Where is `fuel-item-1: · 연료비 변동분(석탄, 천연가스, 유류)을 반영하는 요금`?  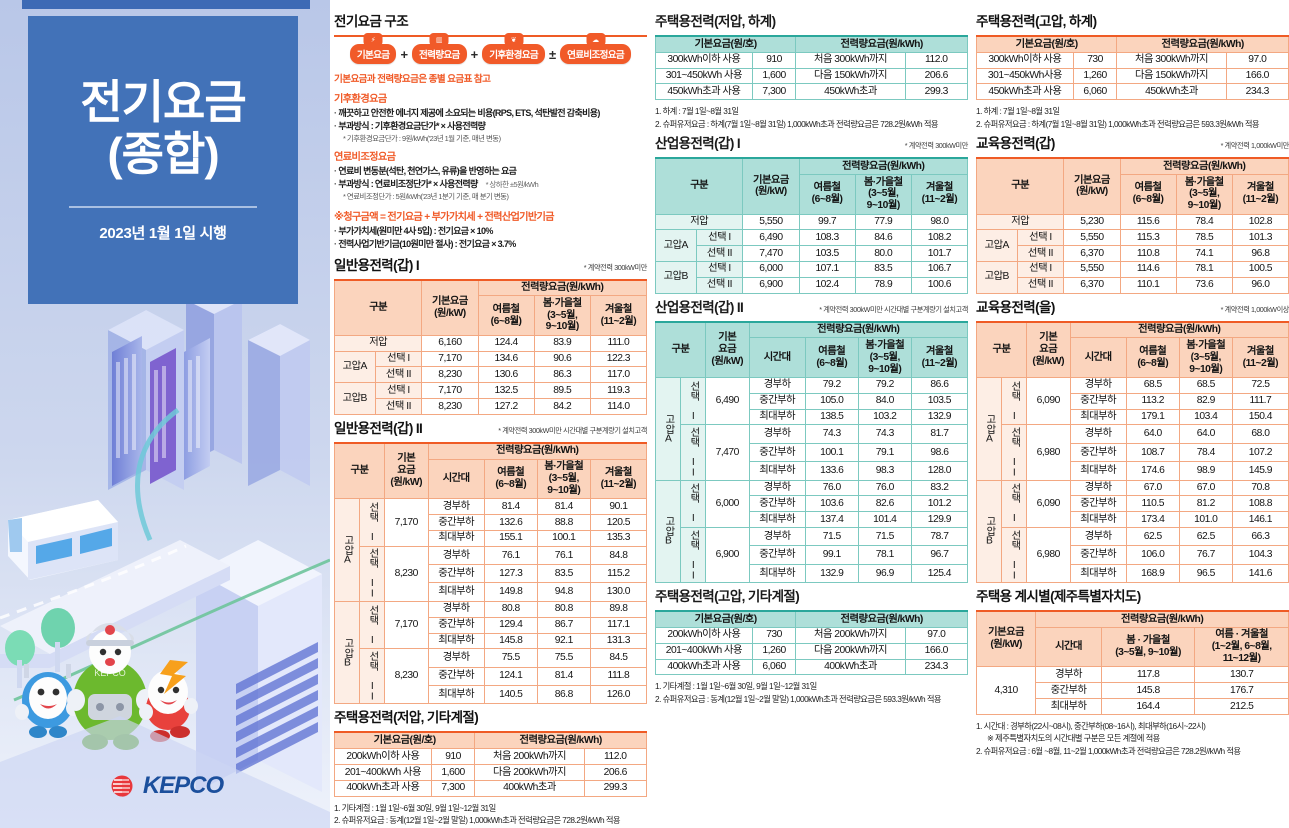 fuel-item-1: · 연료비 변동분(석탄, 천연가스, 유류)을 반영하는 요금 is located at coordinates (425, 171).